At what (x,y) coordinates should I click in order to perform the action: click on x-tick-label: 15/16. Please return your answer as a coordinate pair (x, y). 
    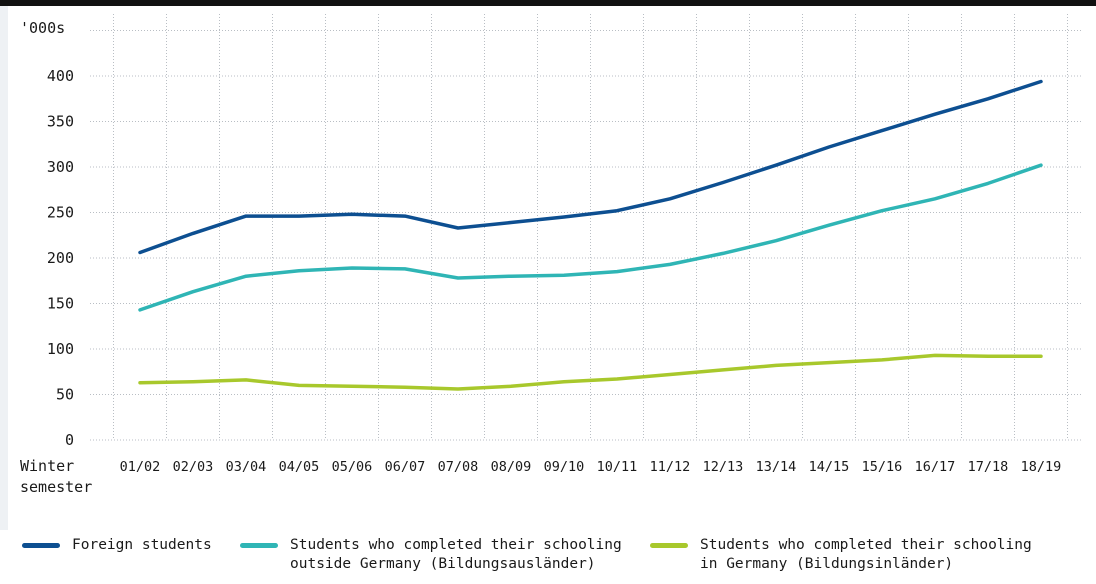
    Looking at the image, I should click on (882, 467).